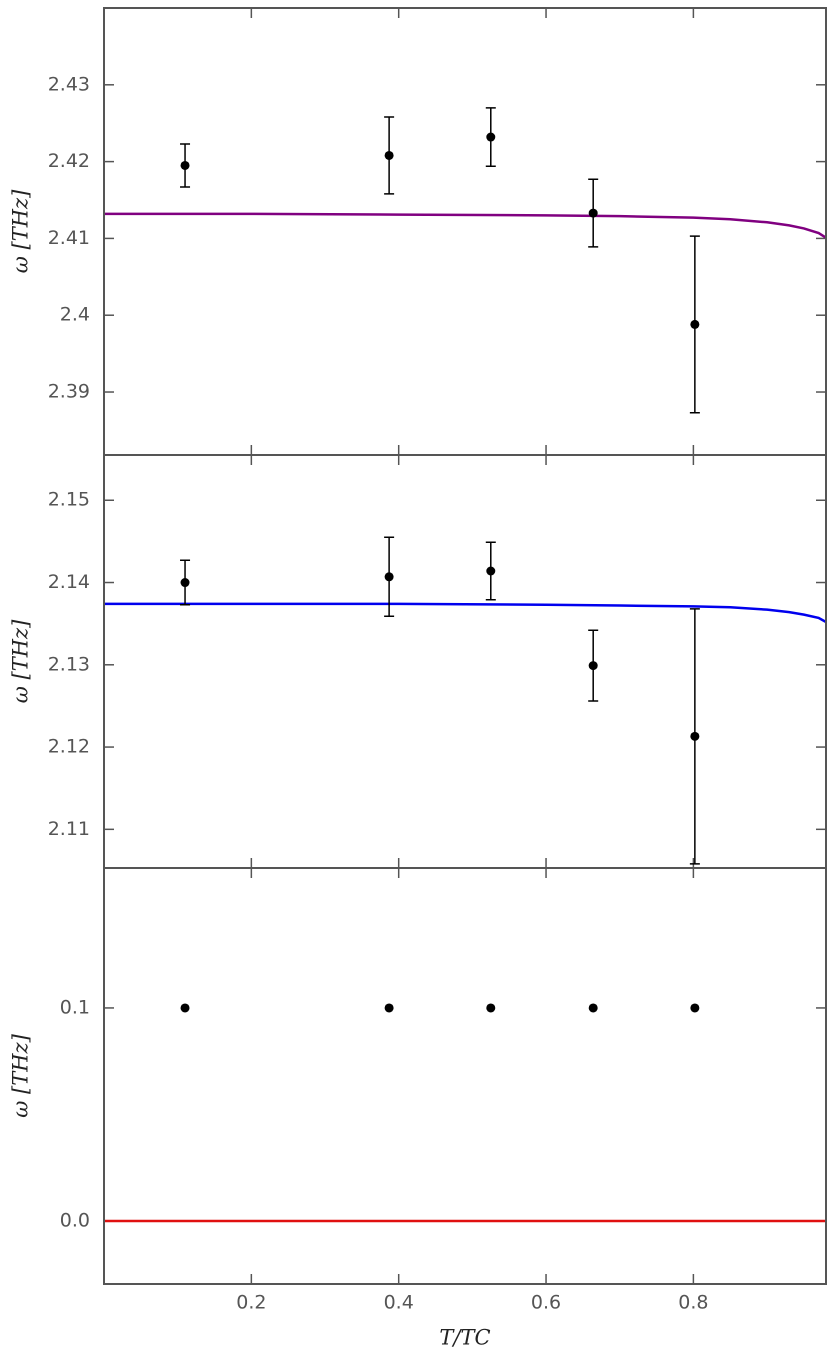 The height and width of the screenshot is (1357, 830). What do you see at coordinates (399, 1303) in the screenshot?
I see `x-tick-label: 0.4` at bounding box center [399, 1303].